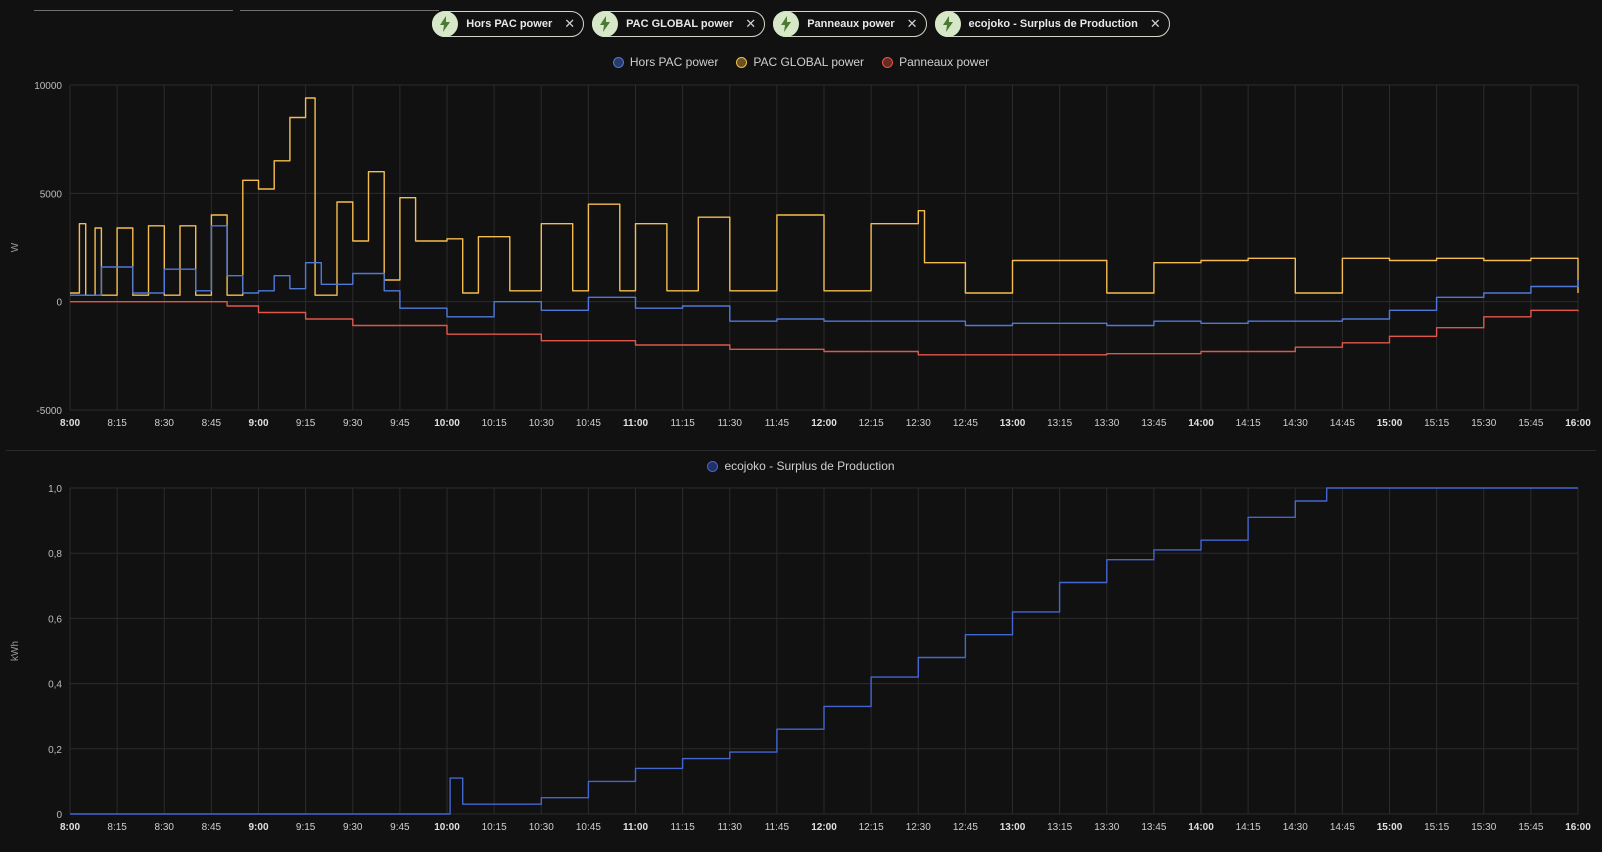 This screenshot has width=1602, height=852. I want to click on surplus-chart-legend: ecojoko - Surplus de Production, so click(801, 466).